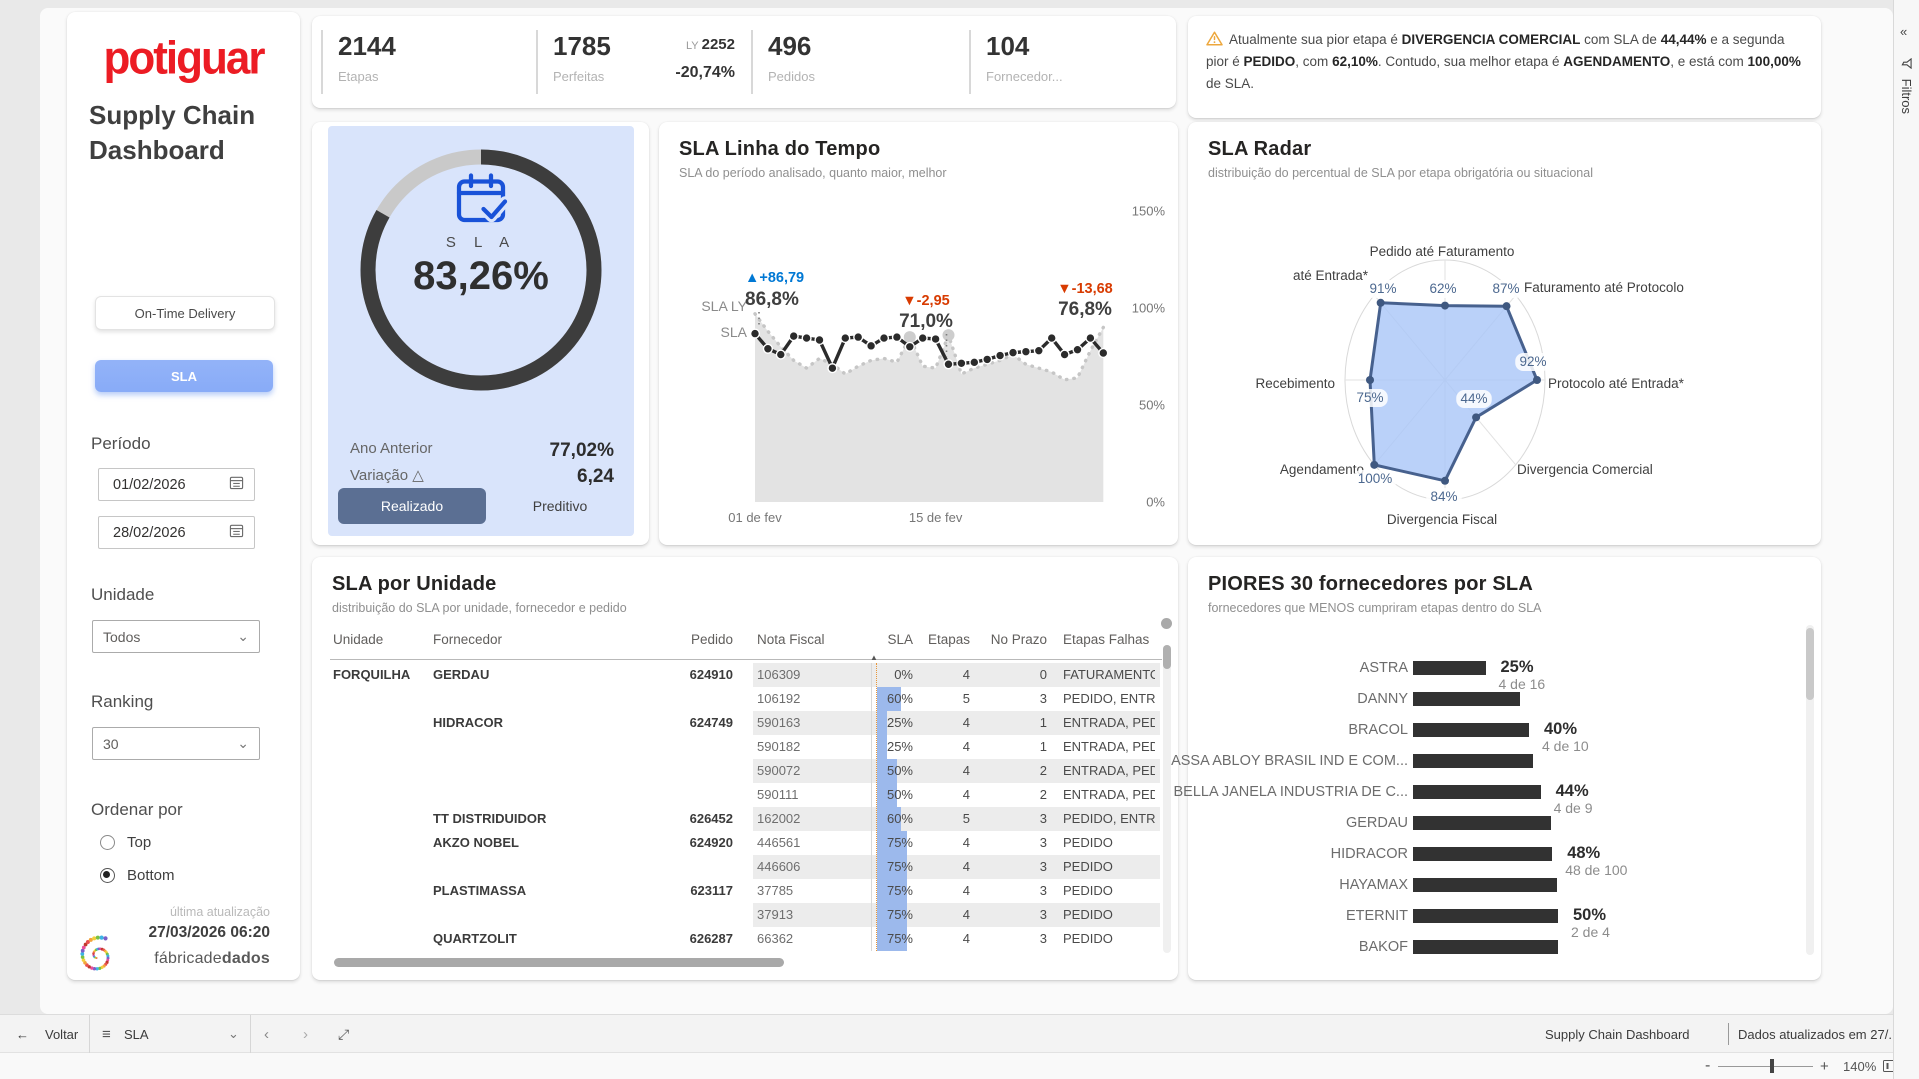 The image size is (1919, 1079). I want to click on zoom-slider-thumb, so click(1772, 1065).